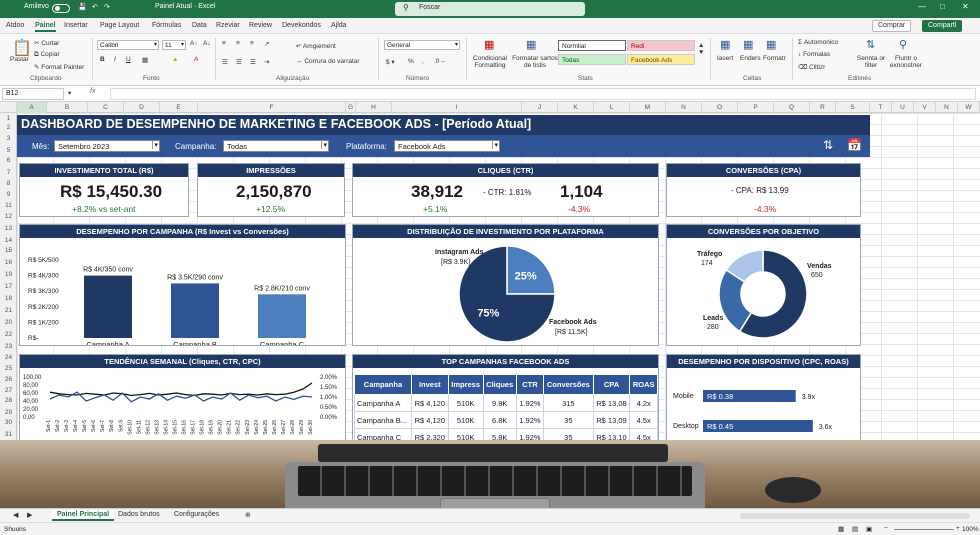 The image size is (980, 535). I want to click on grow-font-icon: A↑, so click(194, 43).